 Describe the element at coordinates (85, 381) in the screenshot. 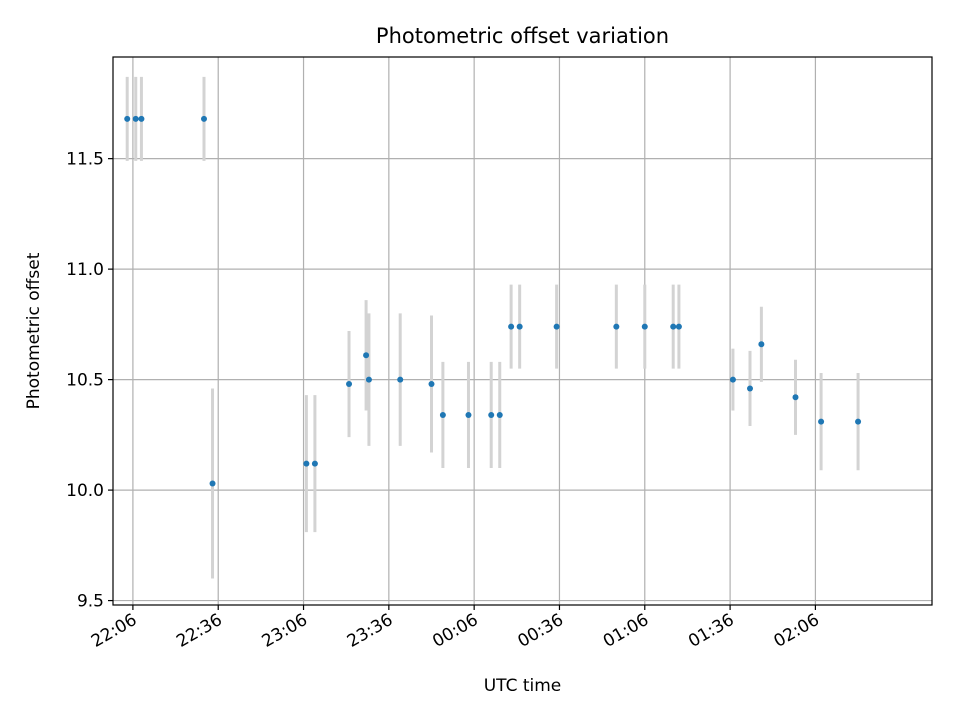

I see `y-tick-label: 10.5` at that location.